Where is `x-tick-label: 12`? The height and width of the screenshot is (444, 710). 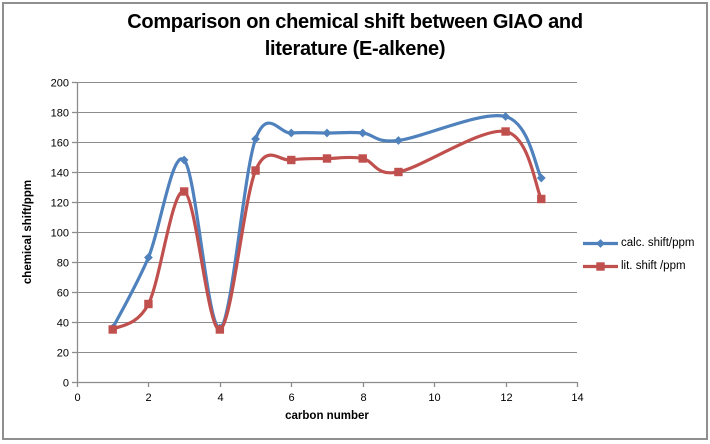
x-tick-label: 12 is located at coordinates (506, 398).